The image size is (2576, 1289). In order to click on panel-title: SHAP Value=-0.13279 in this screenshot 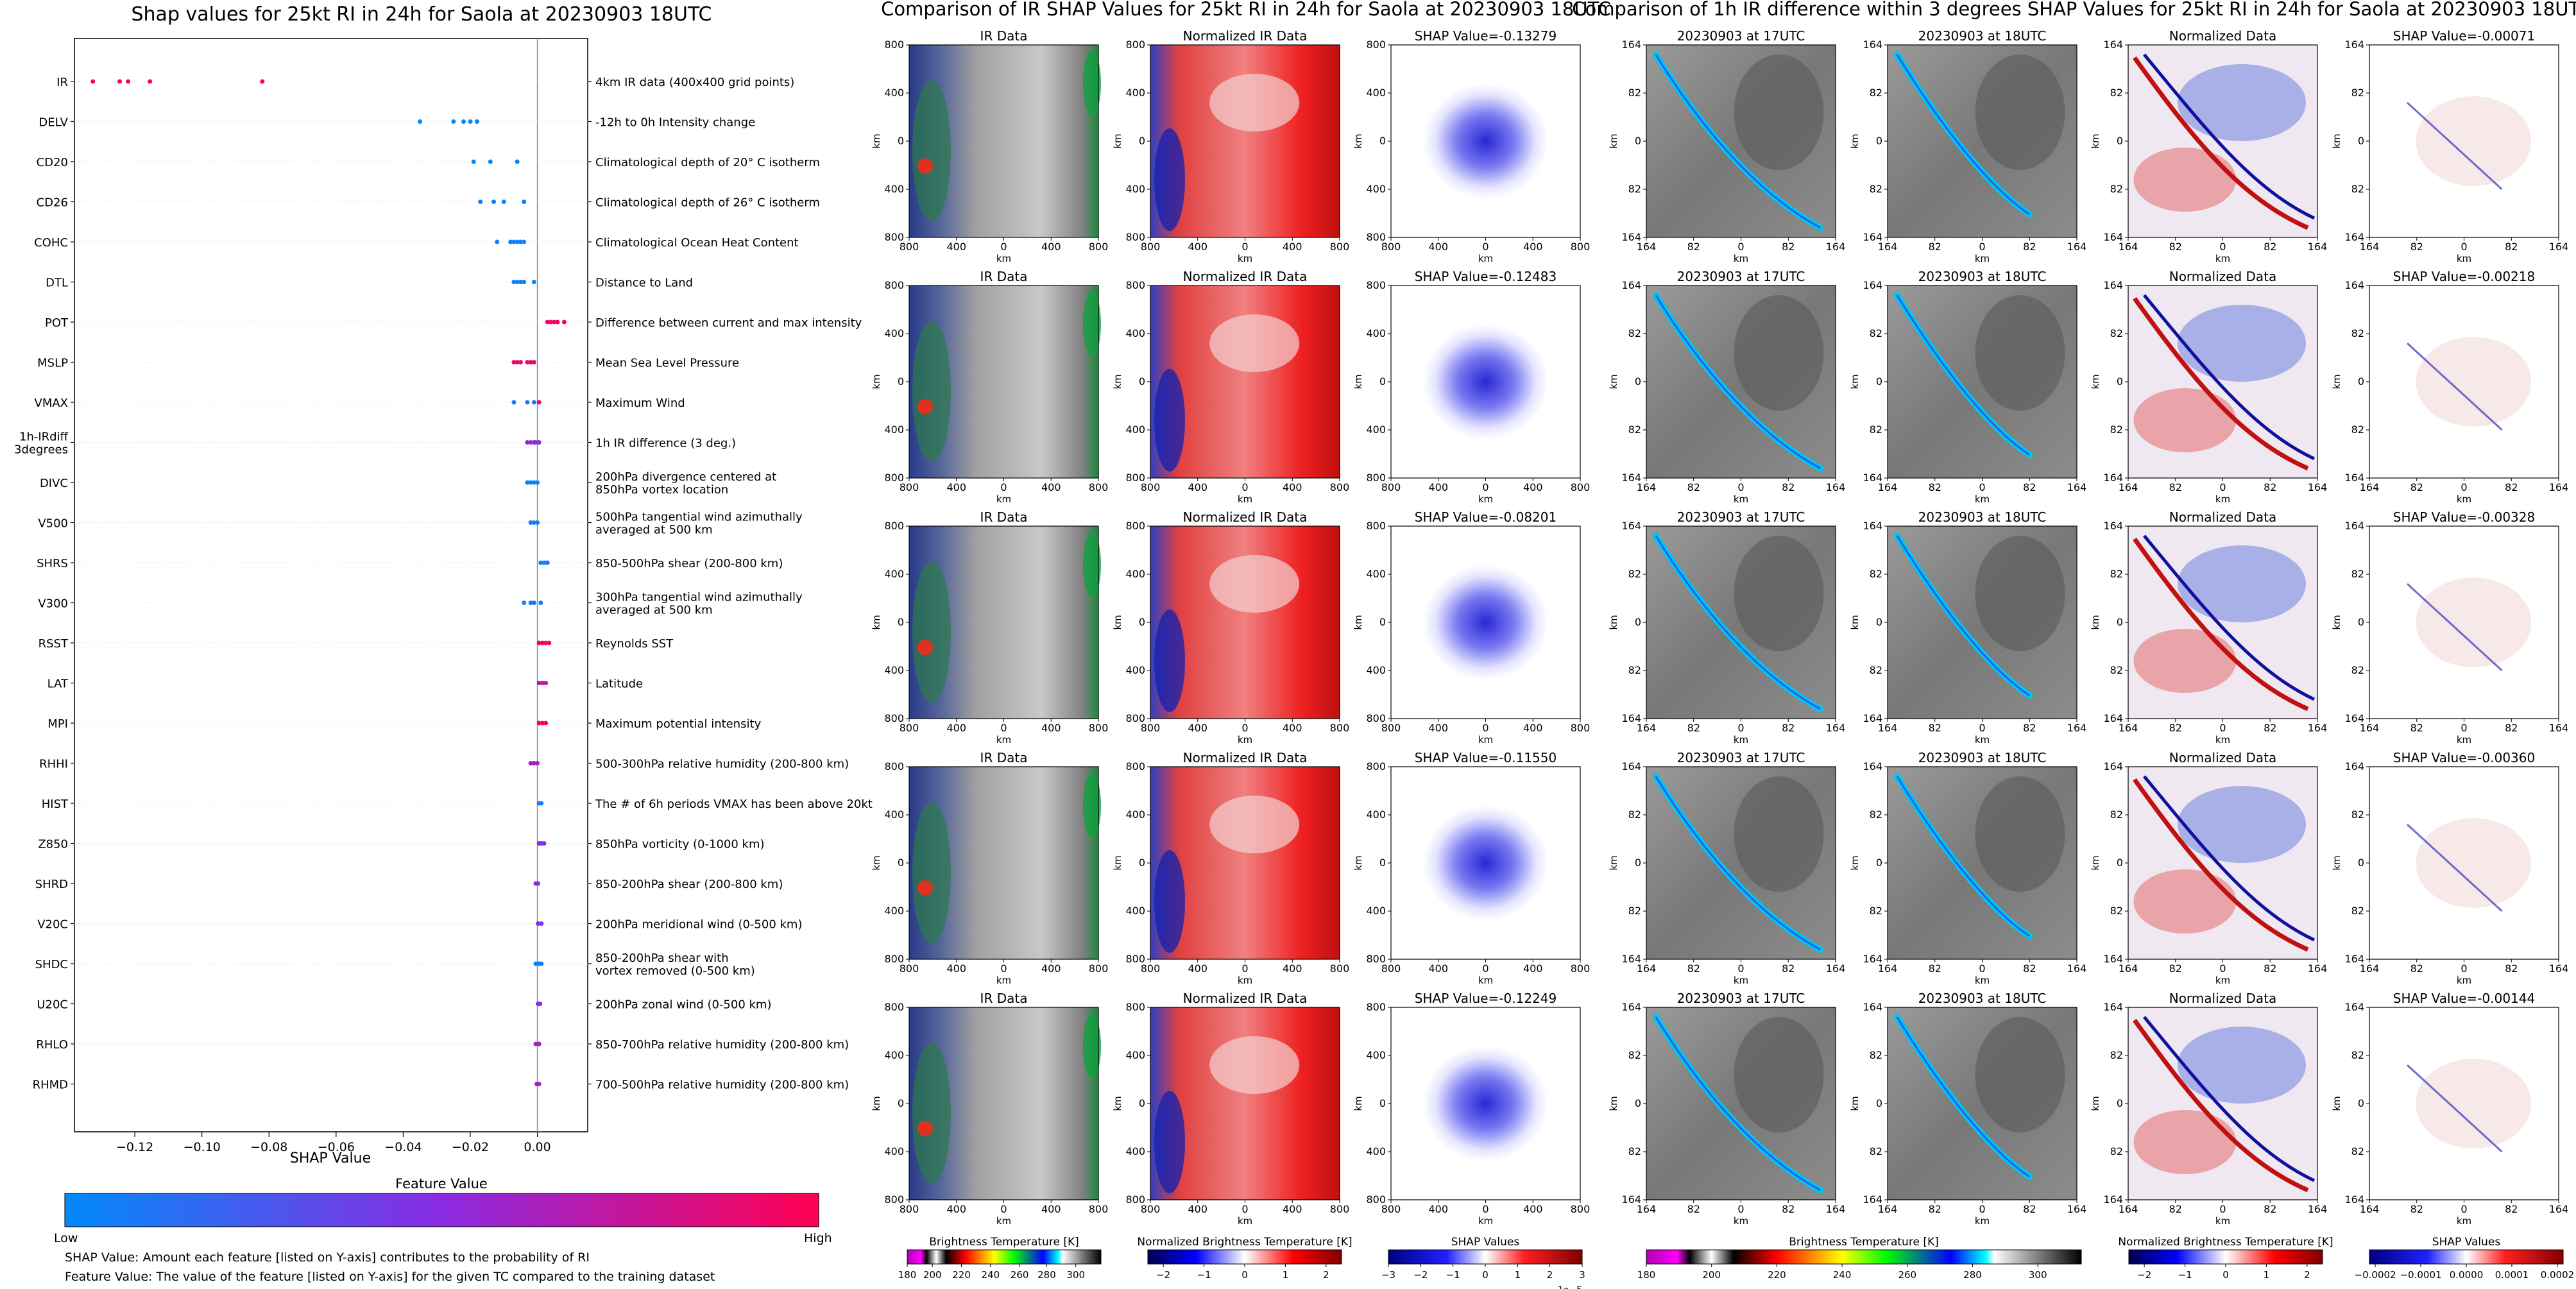, I will do `click(1486, 36)`.